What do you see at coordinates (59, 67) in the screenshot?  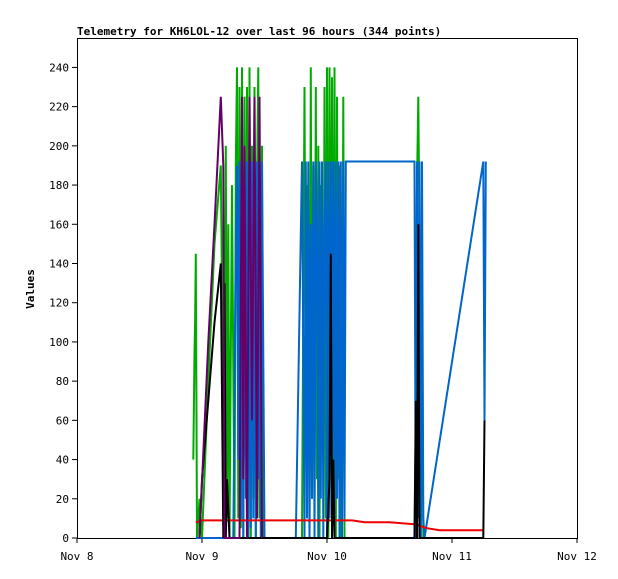 I see `y-tick-label: 240` at bounding box center [59, 67].